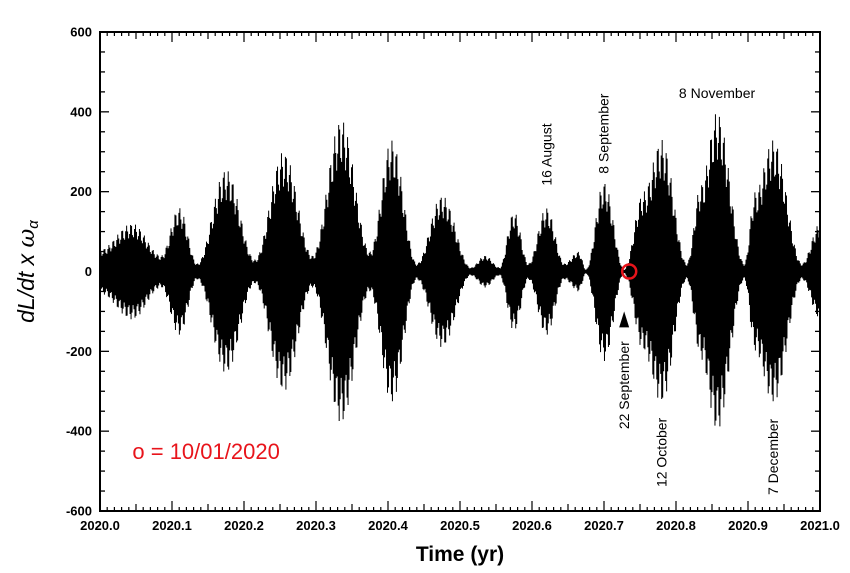 Image resolution: width=850 pixels, height=573 pixels. Describe the element at coordinates (629, 271) in the screenshot. I see `marker-circle` at that location.